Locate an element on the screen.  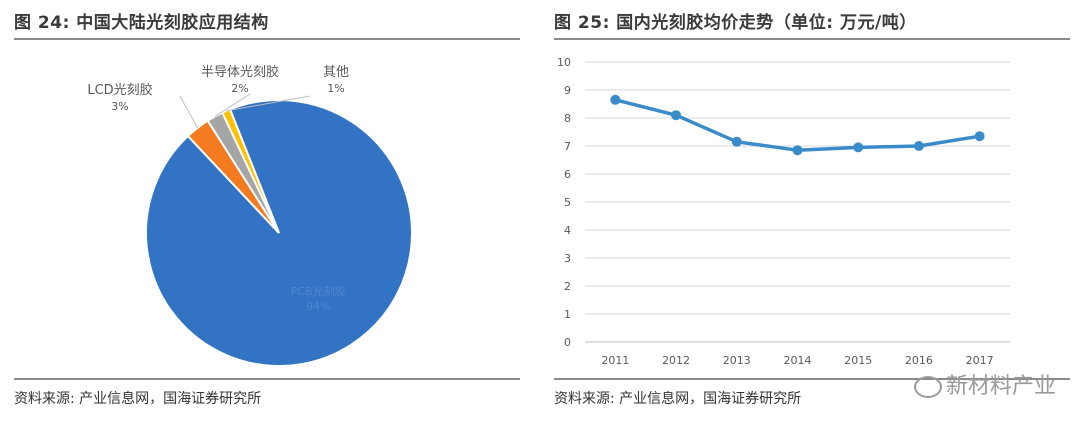
watermark: 新材料产业 is located at coordinates (984, 384).